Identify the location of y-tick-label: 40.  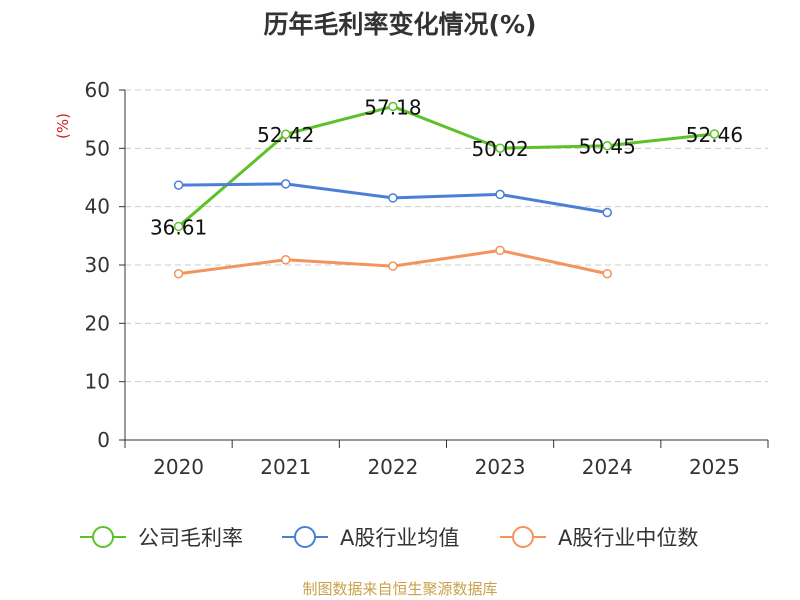
(97, 207).